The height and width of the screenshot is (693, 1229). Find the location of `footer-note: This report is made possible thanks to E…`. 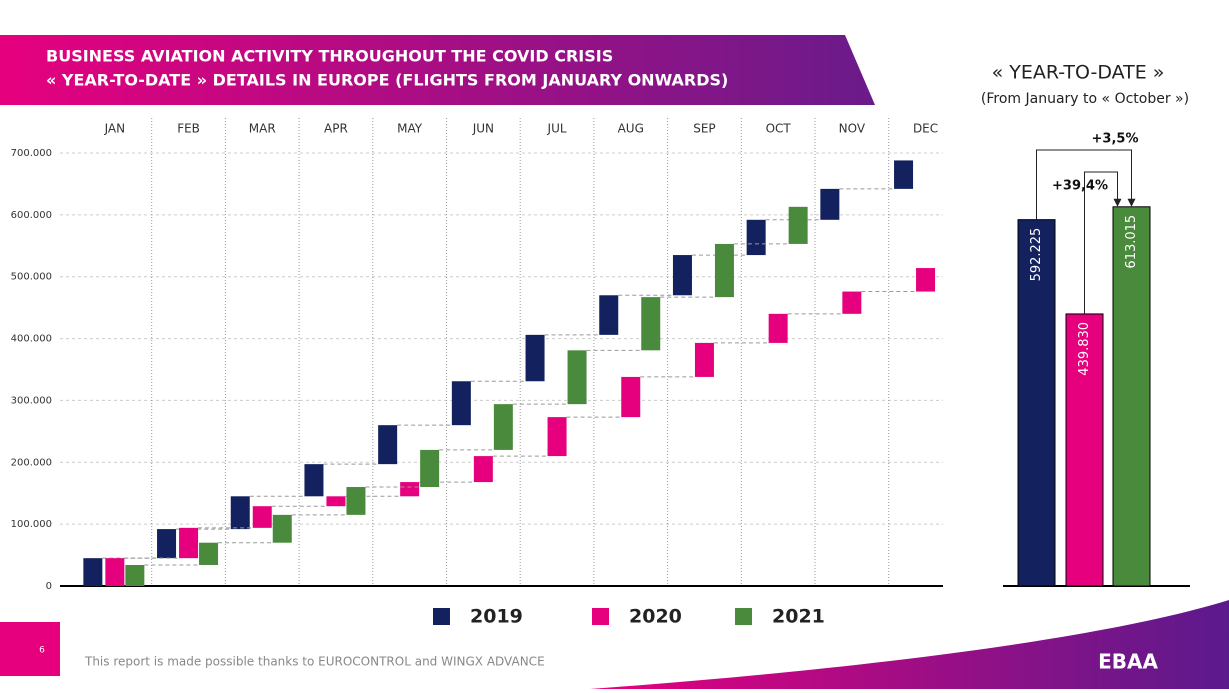

footer-note: This report is made possible thanks to E… is located at coordinates (314, 662).